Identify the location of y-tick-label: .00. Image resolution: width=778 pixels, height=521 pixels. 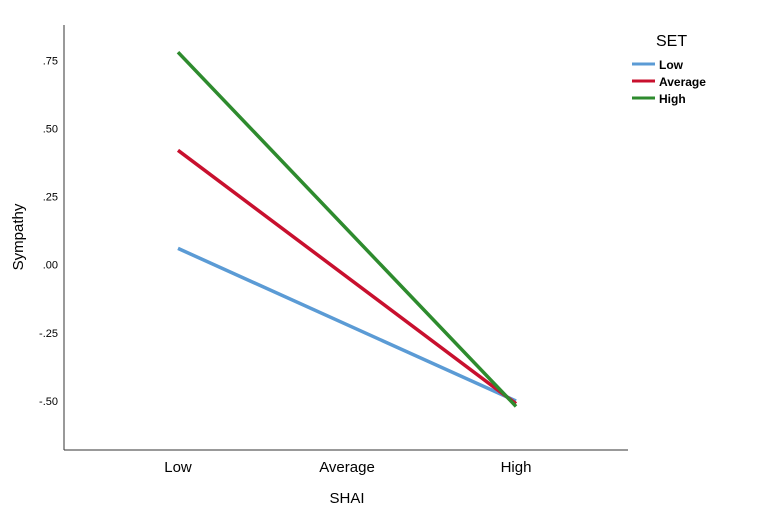
(50, 266).